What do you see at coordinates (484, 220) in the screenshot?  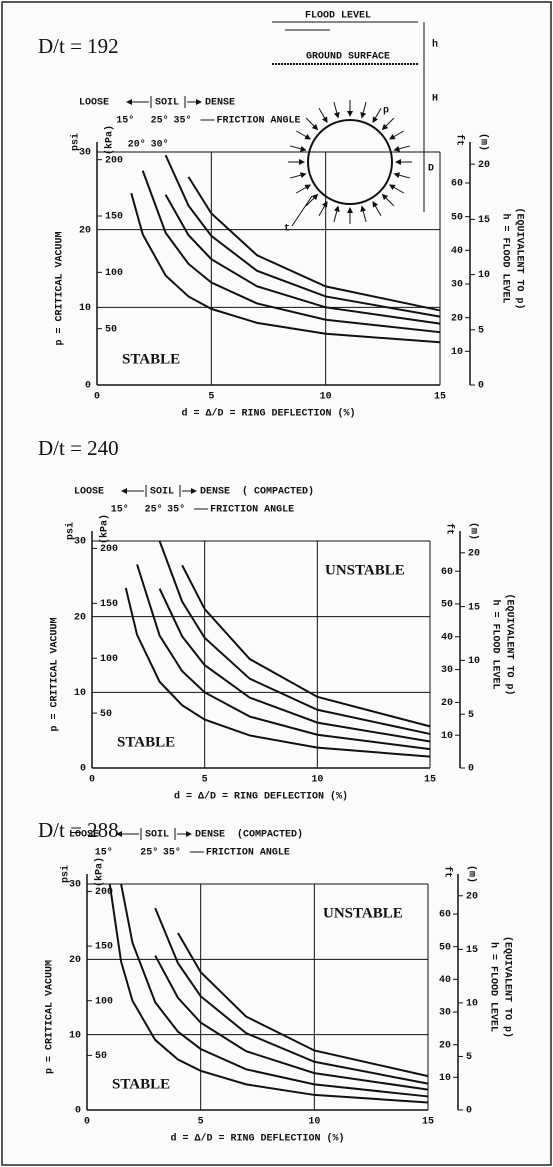 I see `m-tick-label: 15` at bounding box center [484, 220].